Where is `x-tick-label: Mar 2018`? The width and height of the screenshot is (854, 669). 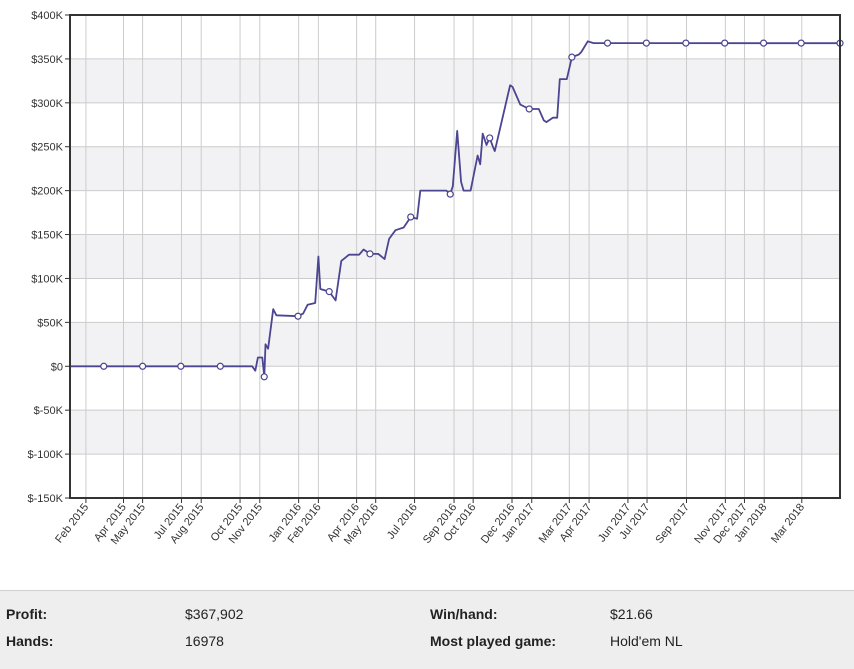 x-tick-label: Mar 2018 is located at coordinates (788, 523).